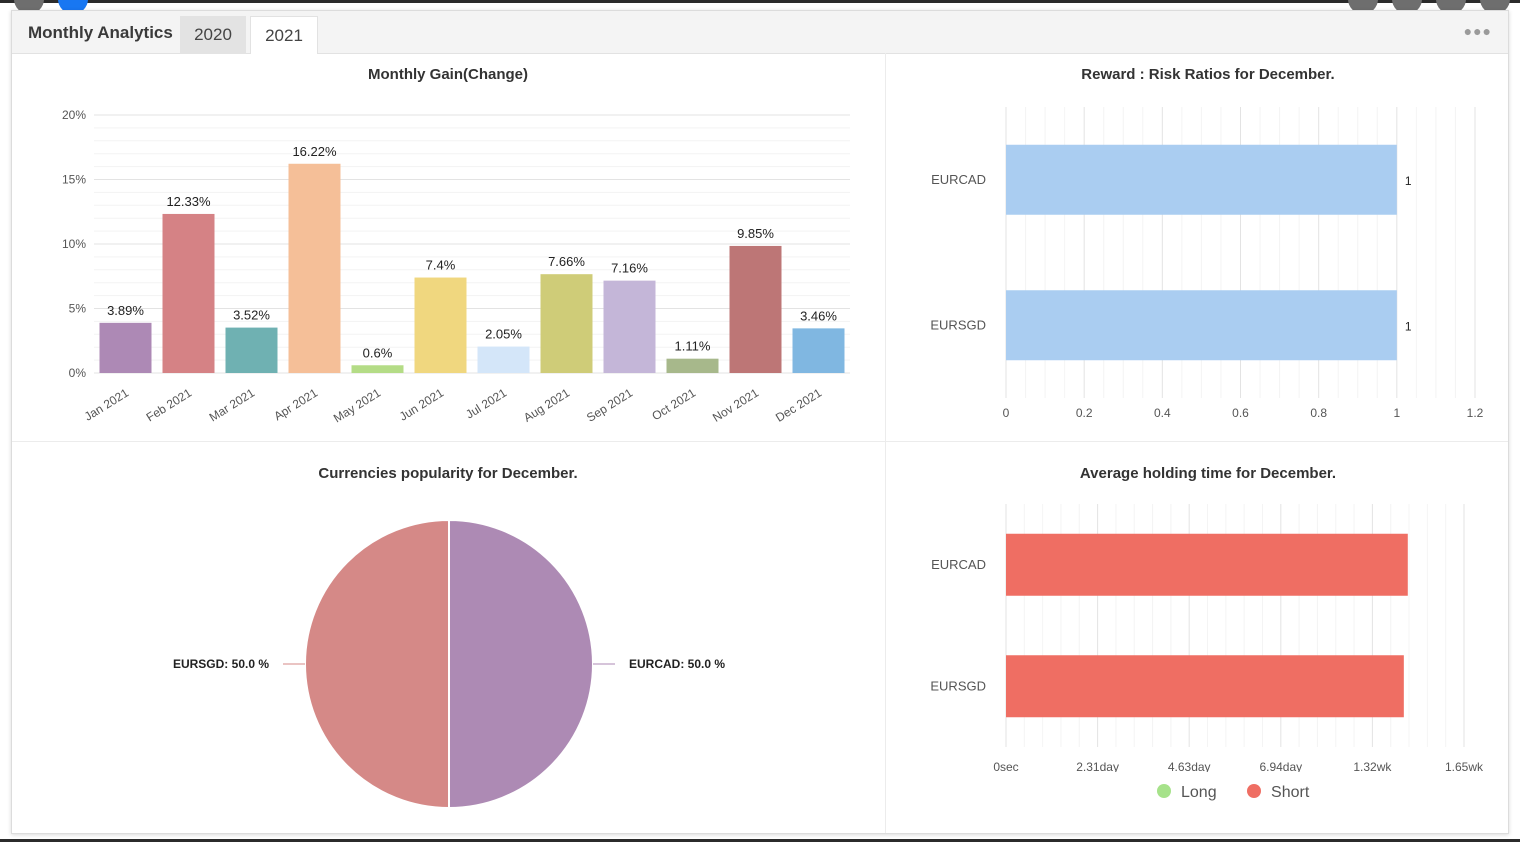 This screenshot has height=842, width=1520. I want to click on x-tick-label: 2.31day, so click(1097, 766).